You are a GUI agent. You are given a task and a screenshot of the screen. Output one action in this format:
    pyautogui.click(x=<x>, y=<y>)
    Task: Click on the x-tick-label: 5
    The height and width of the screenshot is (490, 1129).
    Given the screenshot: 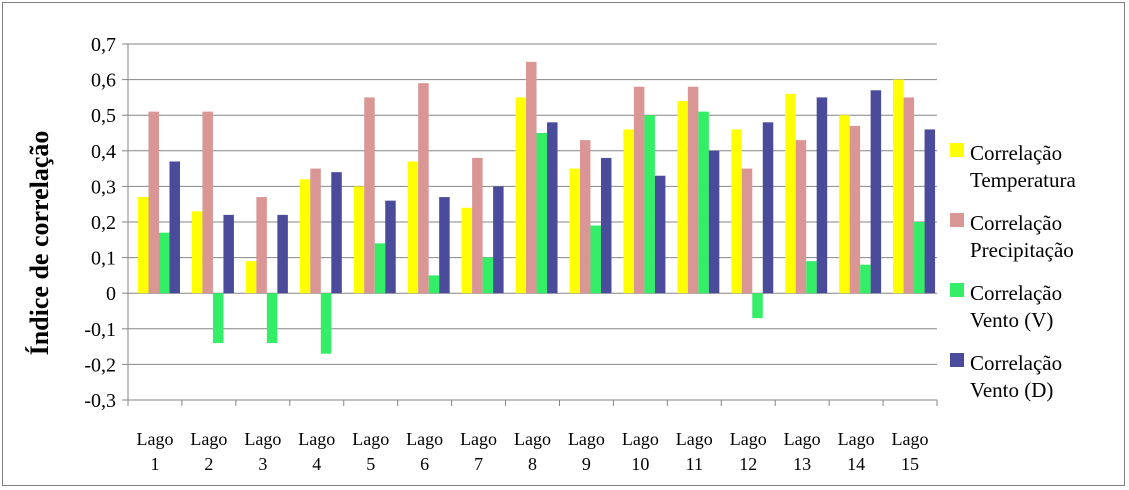 What is the action you would take?
    pyautogui.click(x=370, y=464)
    